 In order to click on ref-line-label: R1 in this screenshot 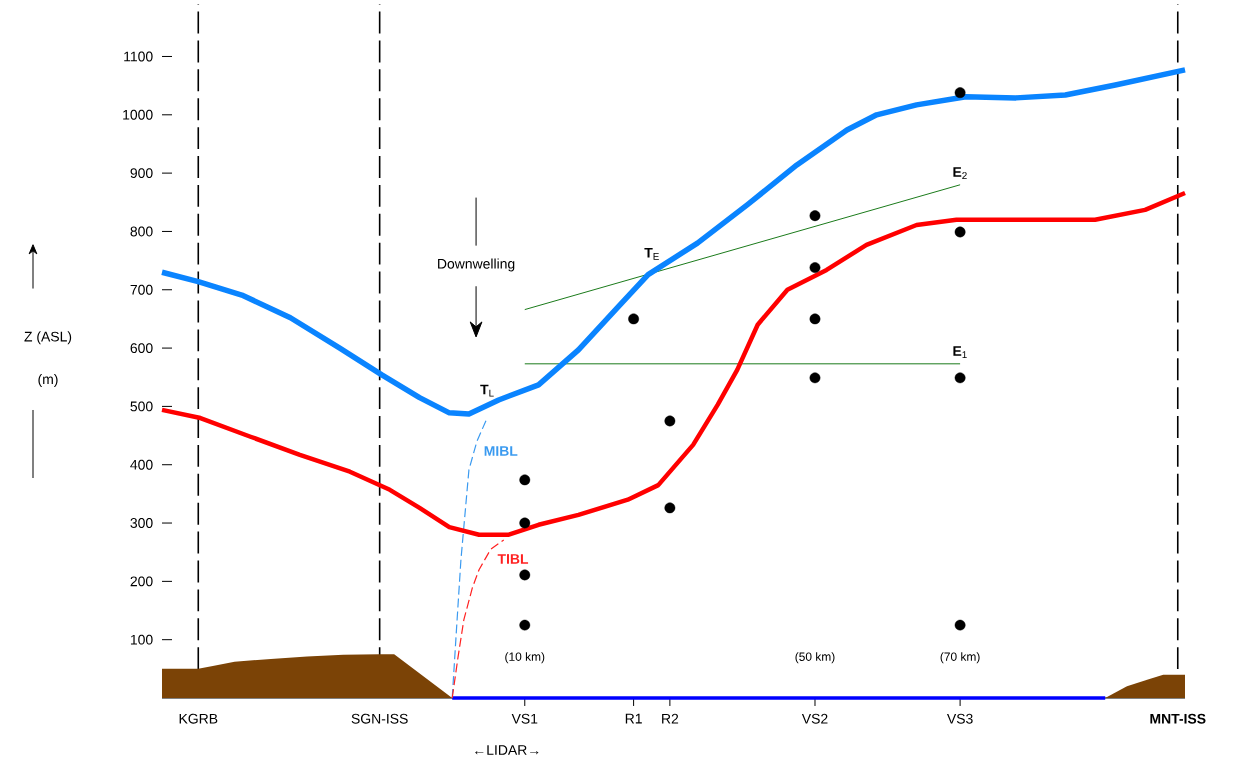, I will do `click(633, 718)`.